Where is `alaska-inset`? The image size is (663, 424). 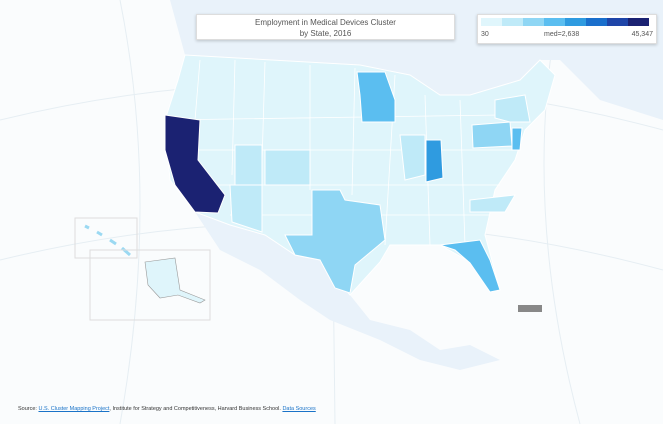
alaska-inset is located at coordinates (150, 285).